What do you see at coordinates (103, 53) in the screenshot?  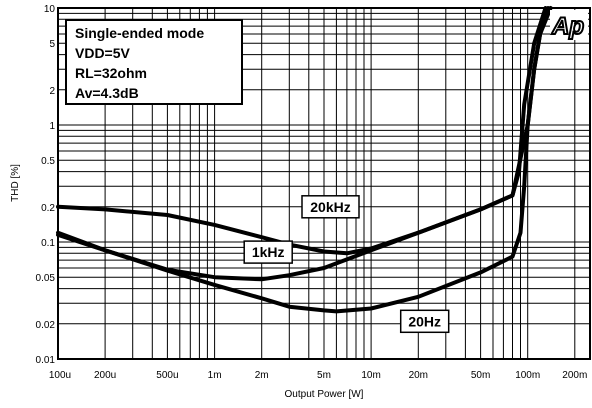 I see `info-line-vdd: VDD=5V` at bounding box center [103, 53].